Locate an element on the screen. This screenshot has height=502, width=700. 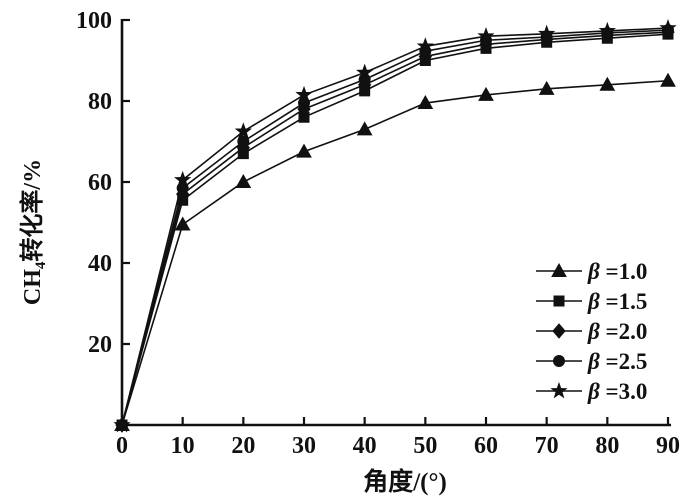
legend-label: β =2.5 is located at coordinates (617, 361).